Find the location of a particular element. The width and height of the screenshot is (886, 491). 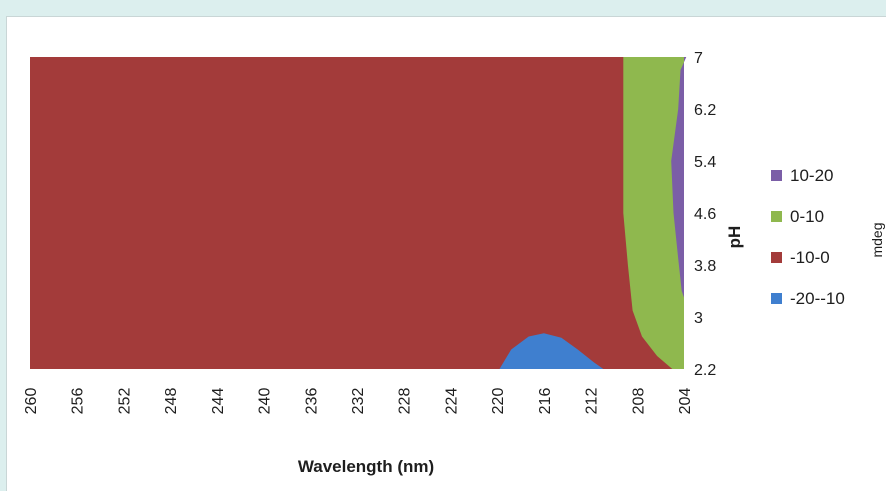

x-tick-label: 204 is located at coordinates (685, 401).